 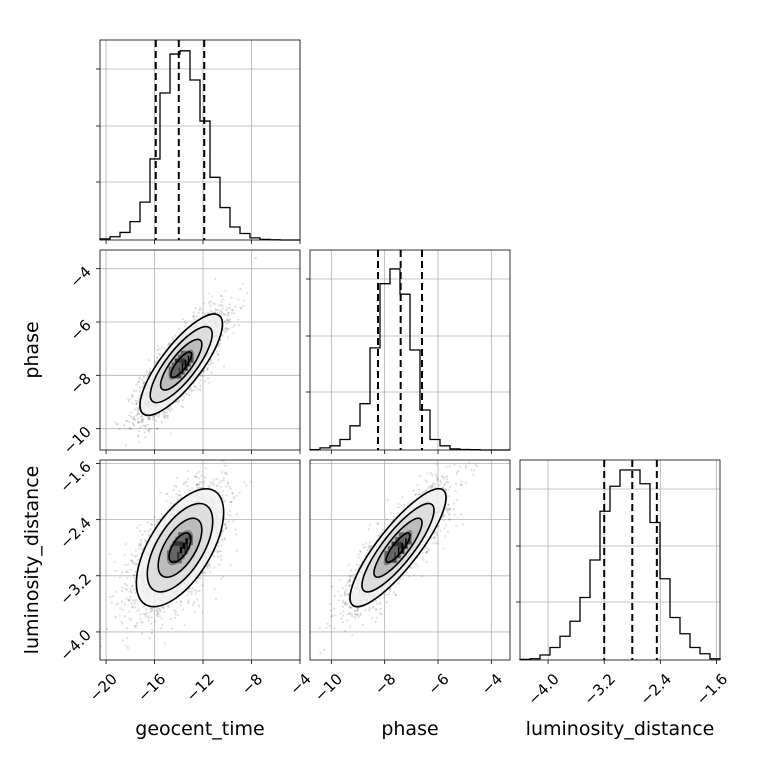 What do you see at coordinates (410, 350) in the screenshot?
I see `panel-frame` at bounding box center [410, 350].